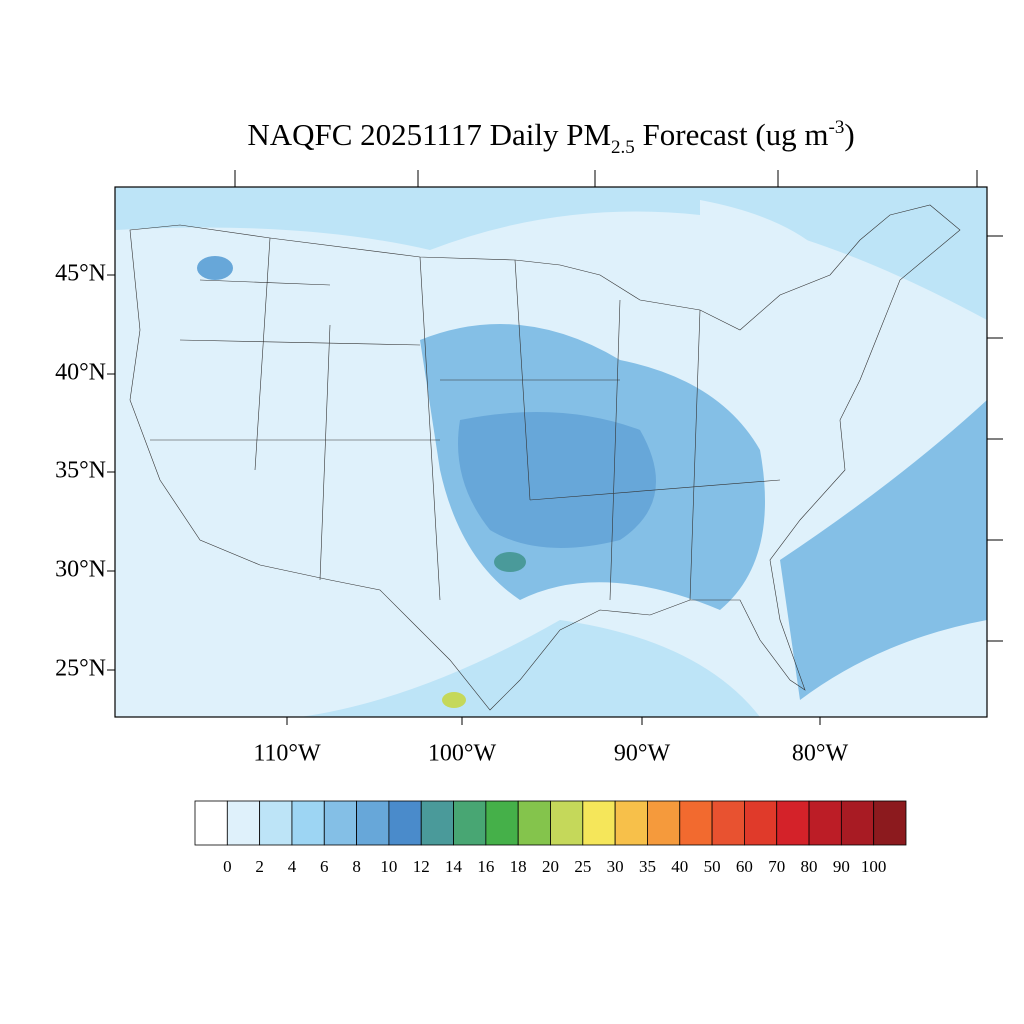 This screenshot has width=1024, height=1024. Describe the element at coordinates (820, 754) in the screenshot. I see `lon-label: 80°W` at that location.